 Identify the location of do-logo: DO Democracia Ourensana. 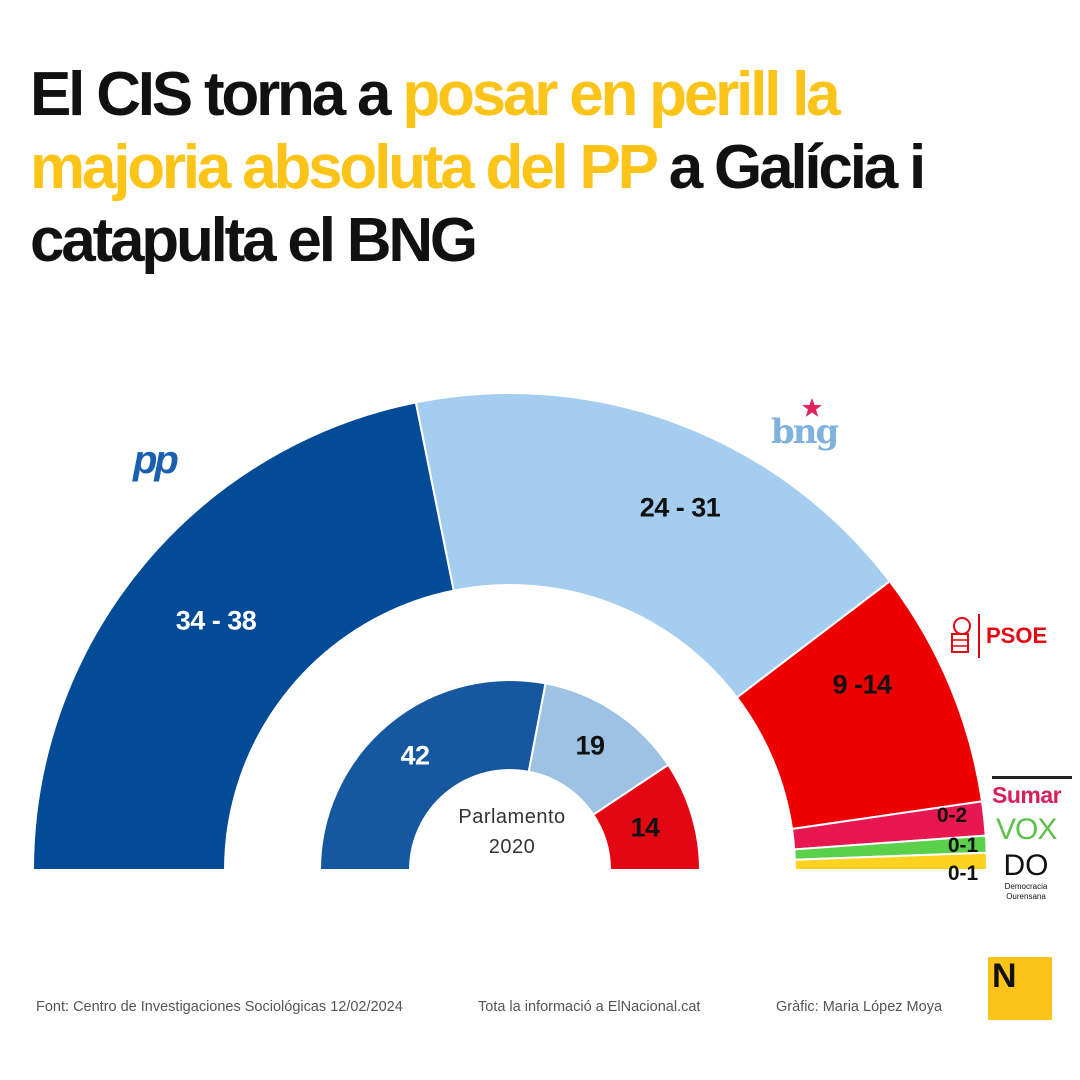
(1026, 876).